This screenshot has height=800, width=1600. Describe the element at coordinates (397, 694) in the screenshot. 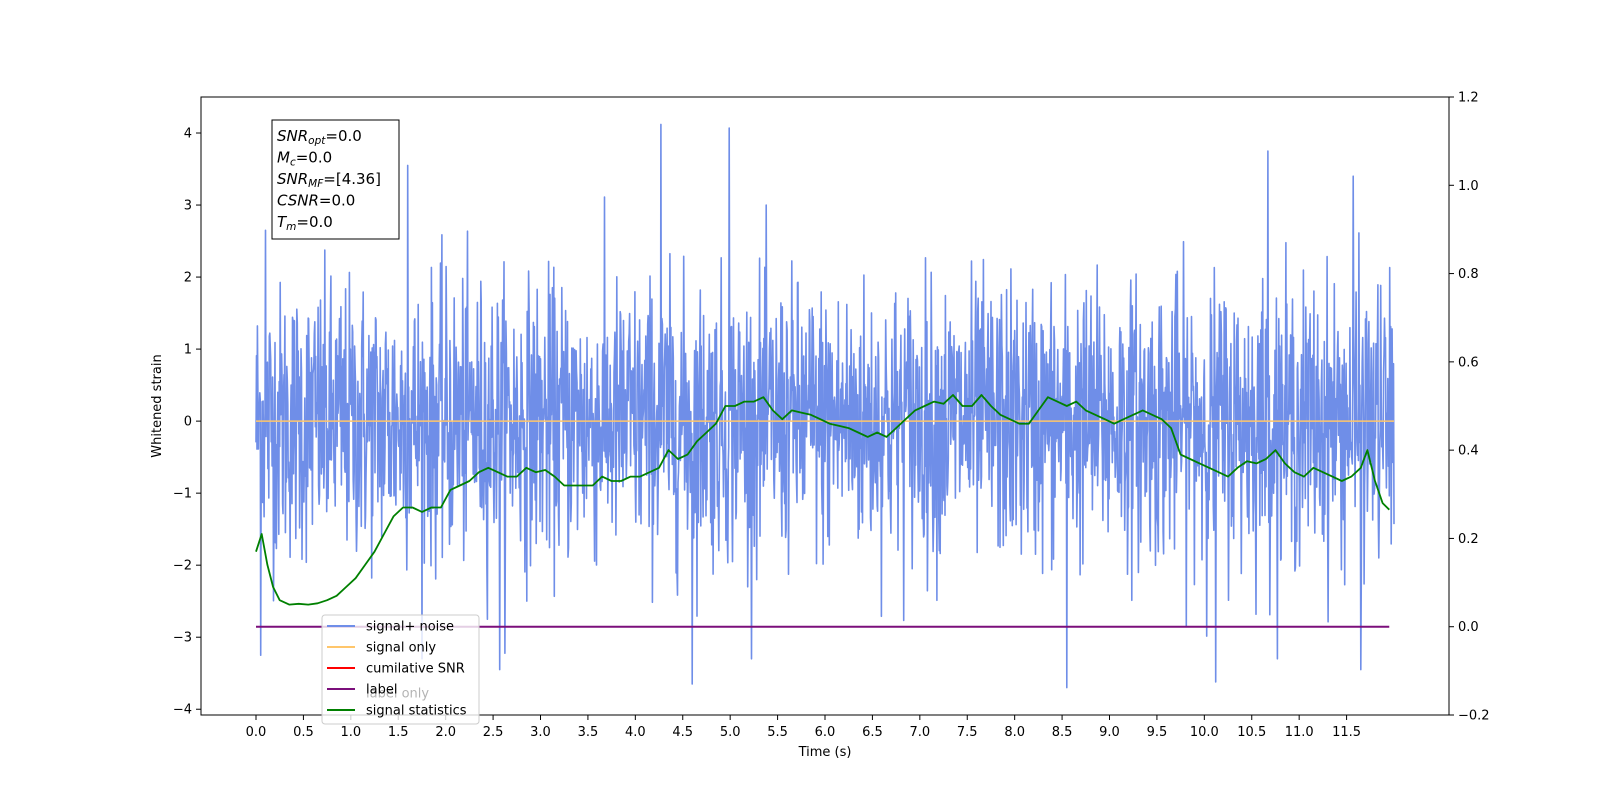

I see `legend-ghost-text: label only` at that location.